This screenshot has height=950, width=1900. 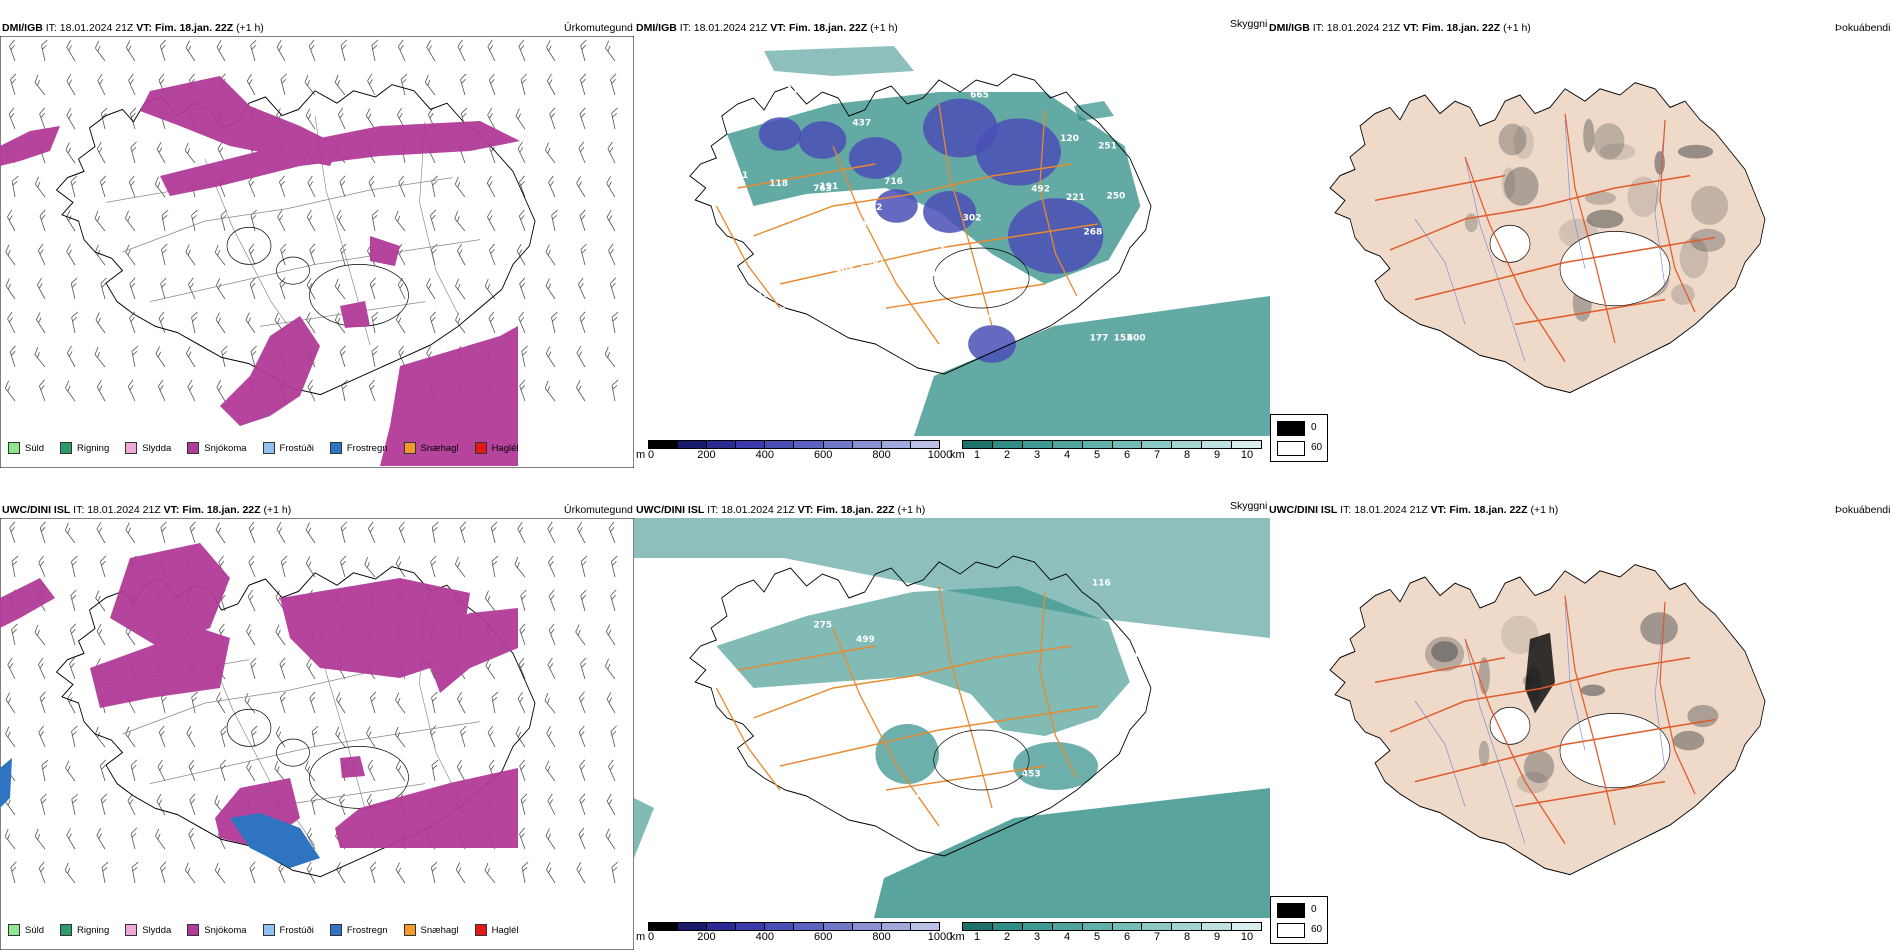 I want to click on legend-label: Snæhagl, so click(x=439, y=448).